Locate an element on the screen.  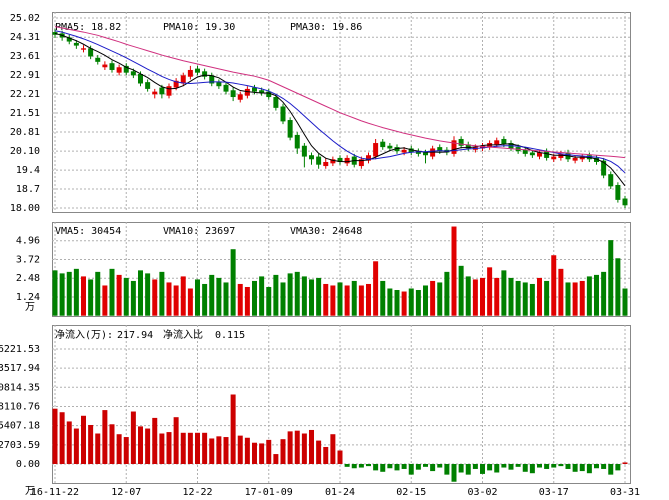
y-tick-label: 20.10 is located at coordinates (25, 151).